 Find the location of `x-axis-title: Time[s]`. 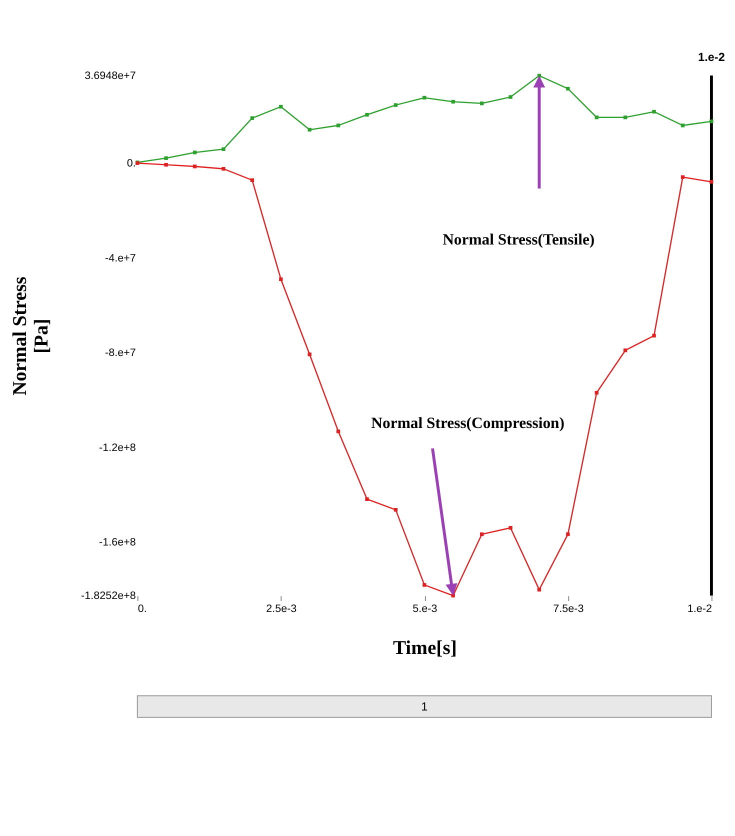

x-axis-title: Time[s] is located at coordinates (424, 649).